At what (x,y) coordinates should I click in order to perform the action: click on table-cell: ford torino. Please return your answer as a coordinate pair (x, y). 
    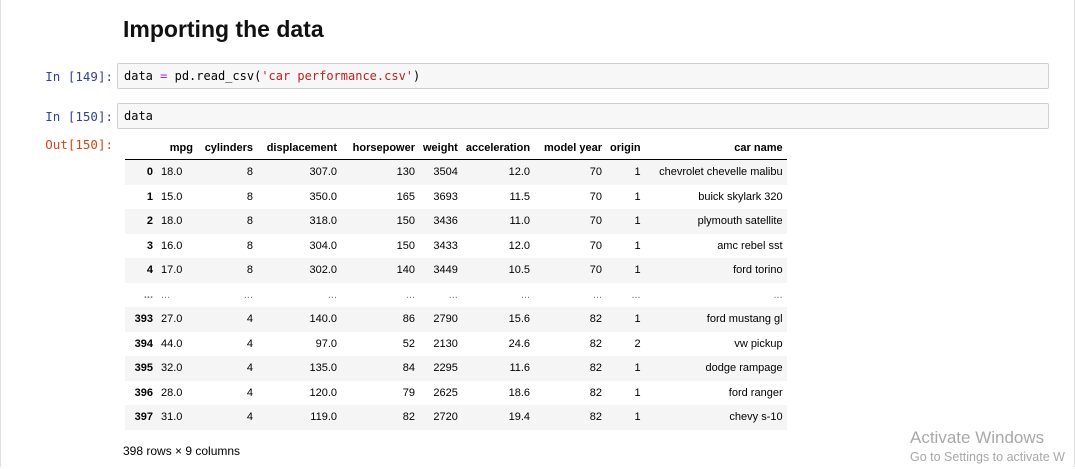
    Looking at the image, I should click on (758, 270).